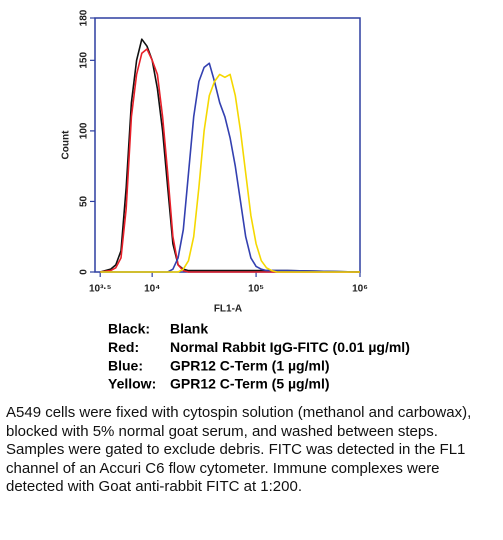 The width and height of the screenshot is (503, 540). What do you see at coordinates (84, 60) in the screenshot?
I see `y-tick-label: 150` at bounding box center [84, 60].